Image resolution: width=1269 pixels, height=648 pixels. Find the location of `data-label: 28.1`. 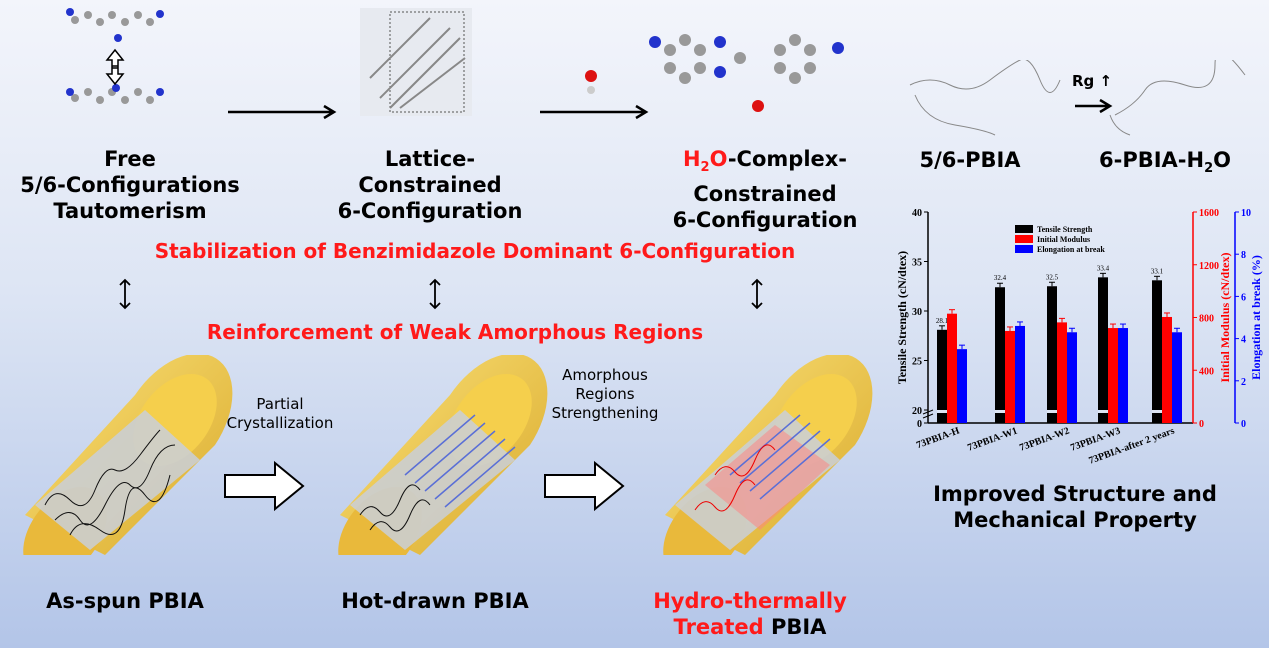

data-label: 28.1 is located at coordinates (942, 321).